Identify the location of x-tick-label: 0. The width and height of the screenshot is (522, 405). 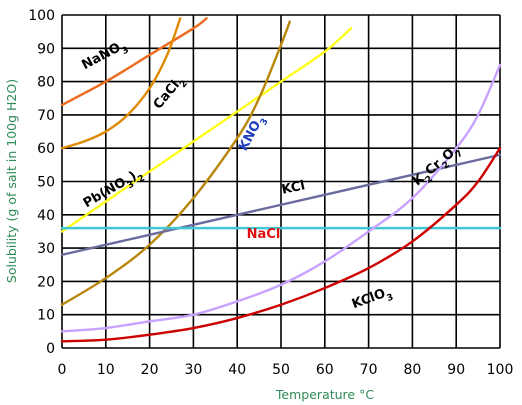
(62, 370).